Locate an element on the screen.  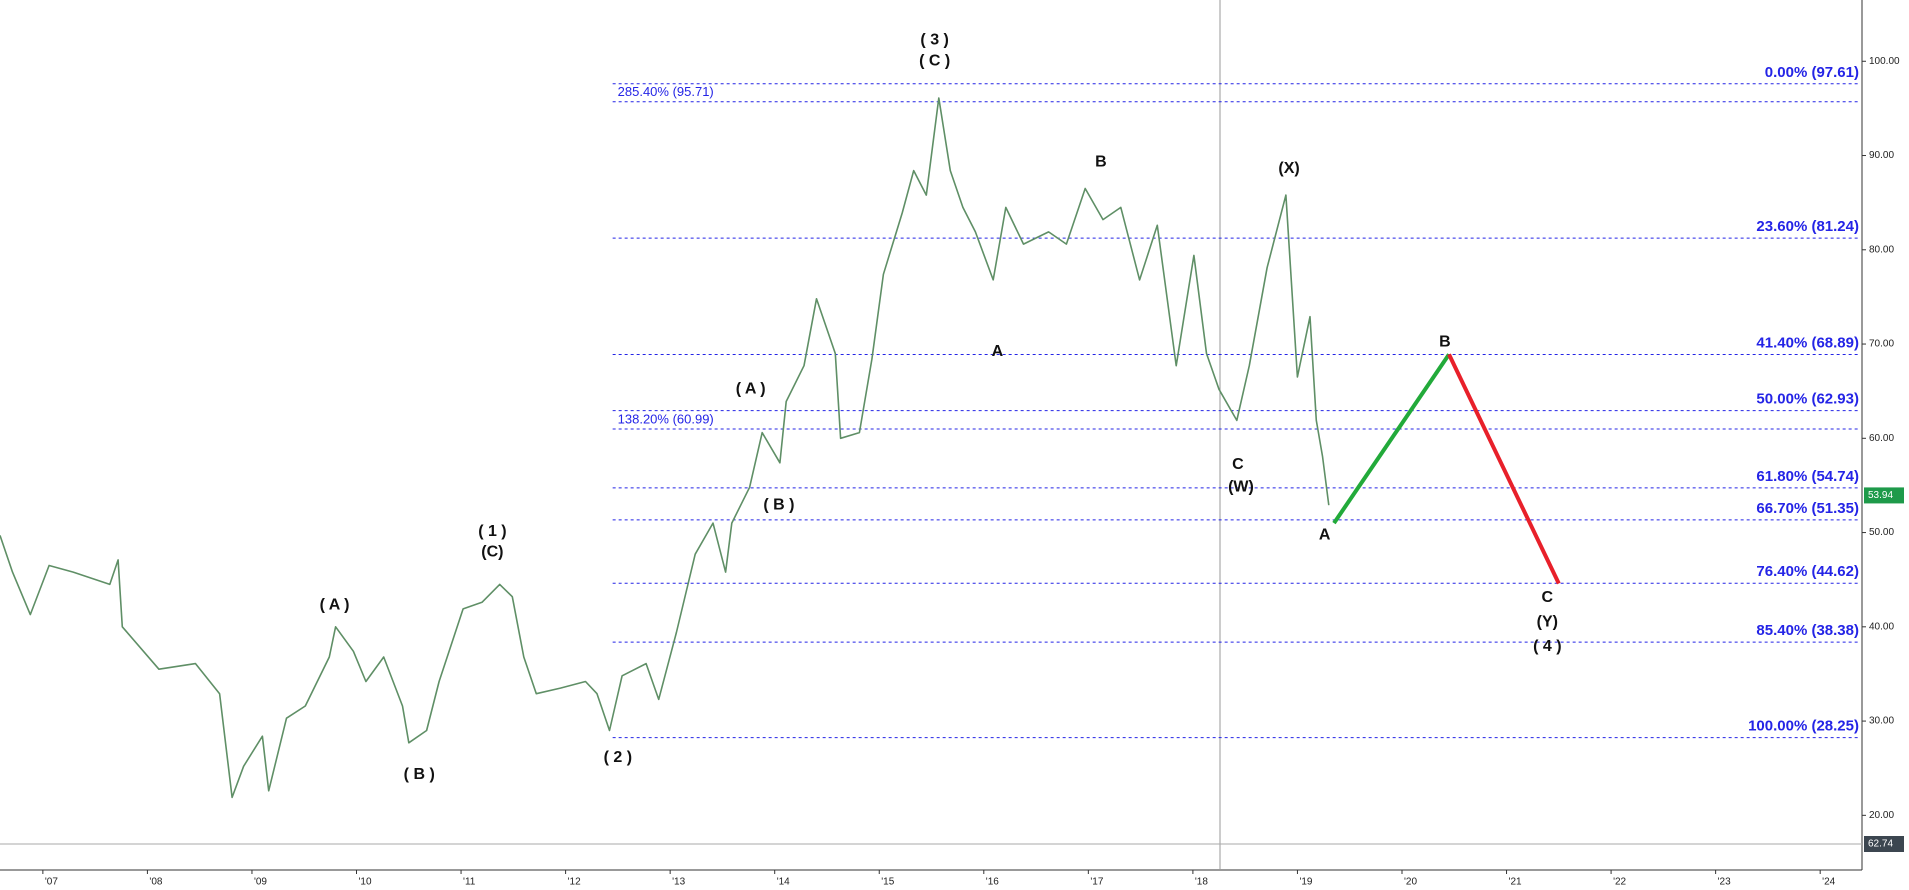
wave-label: (X) is located at coordinates (1288, 168).